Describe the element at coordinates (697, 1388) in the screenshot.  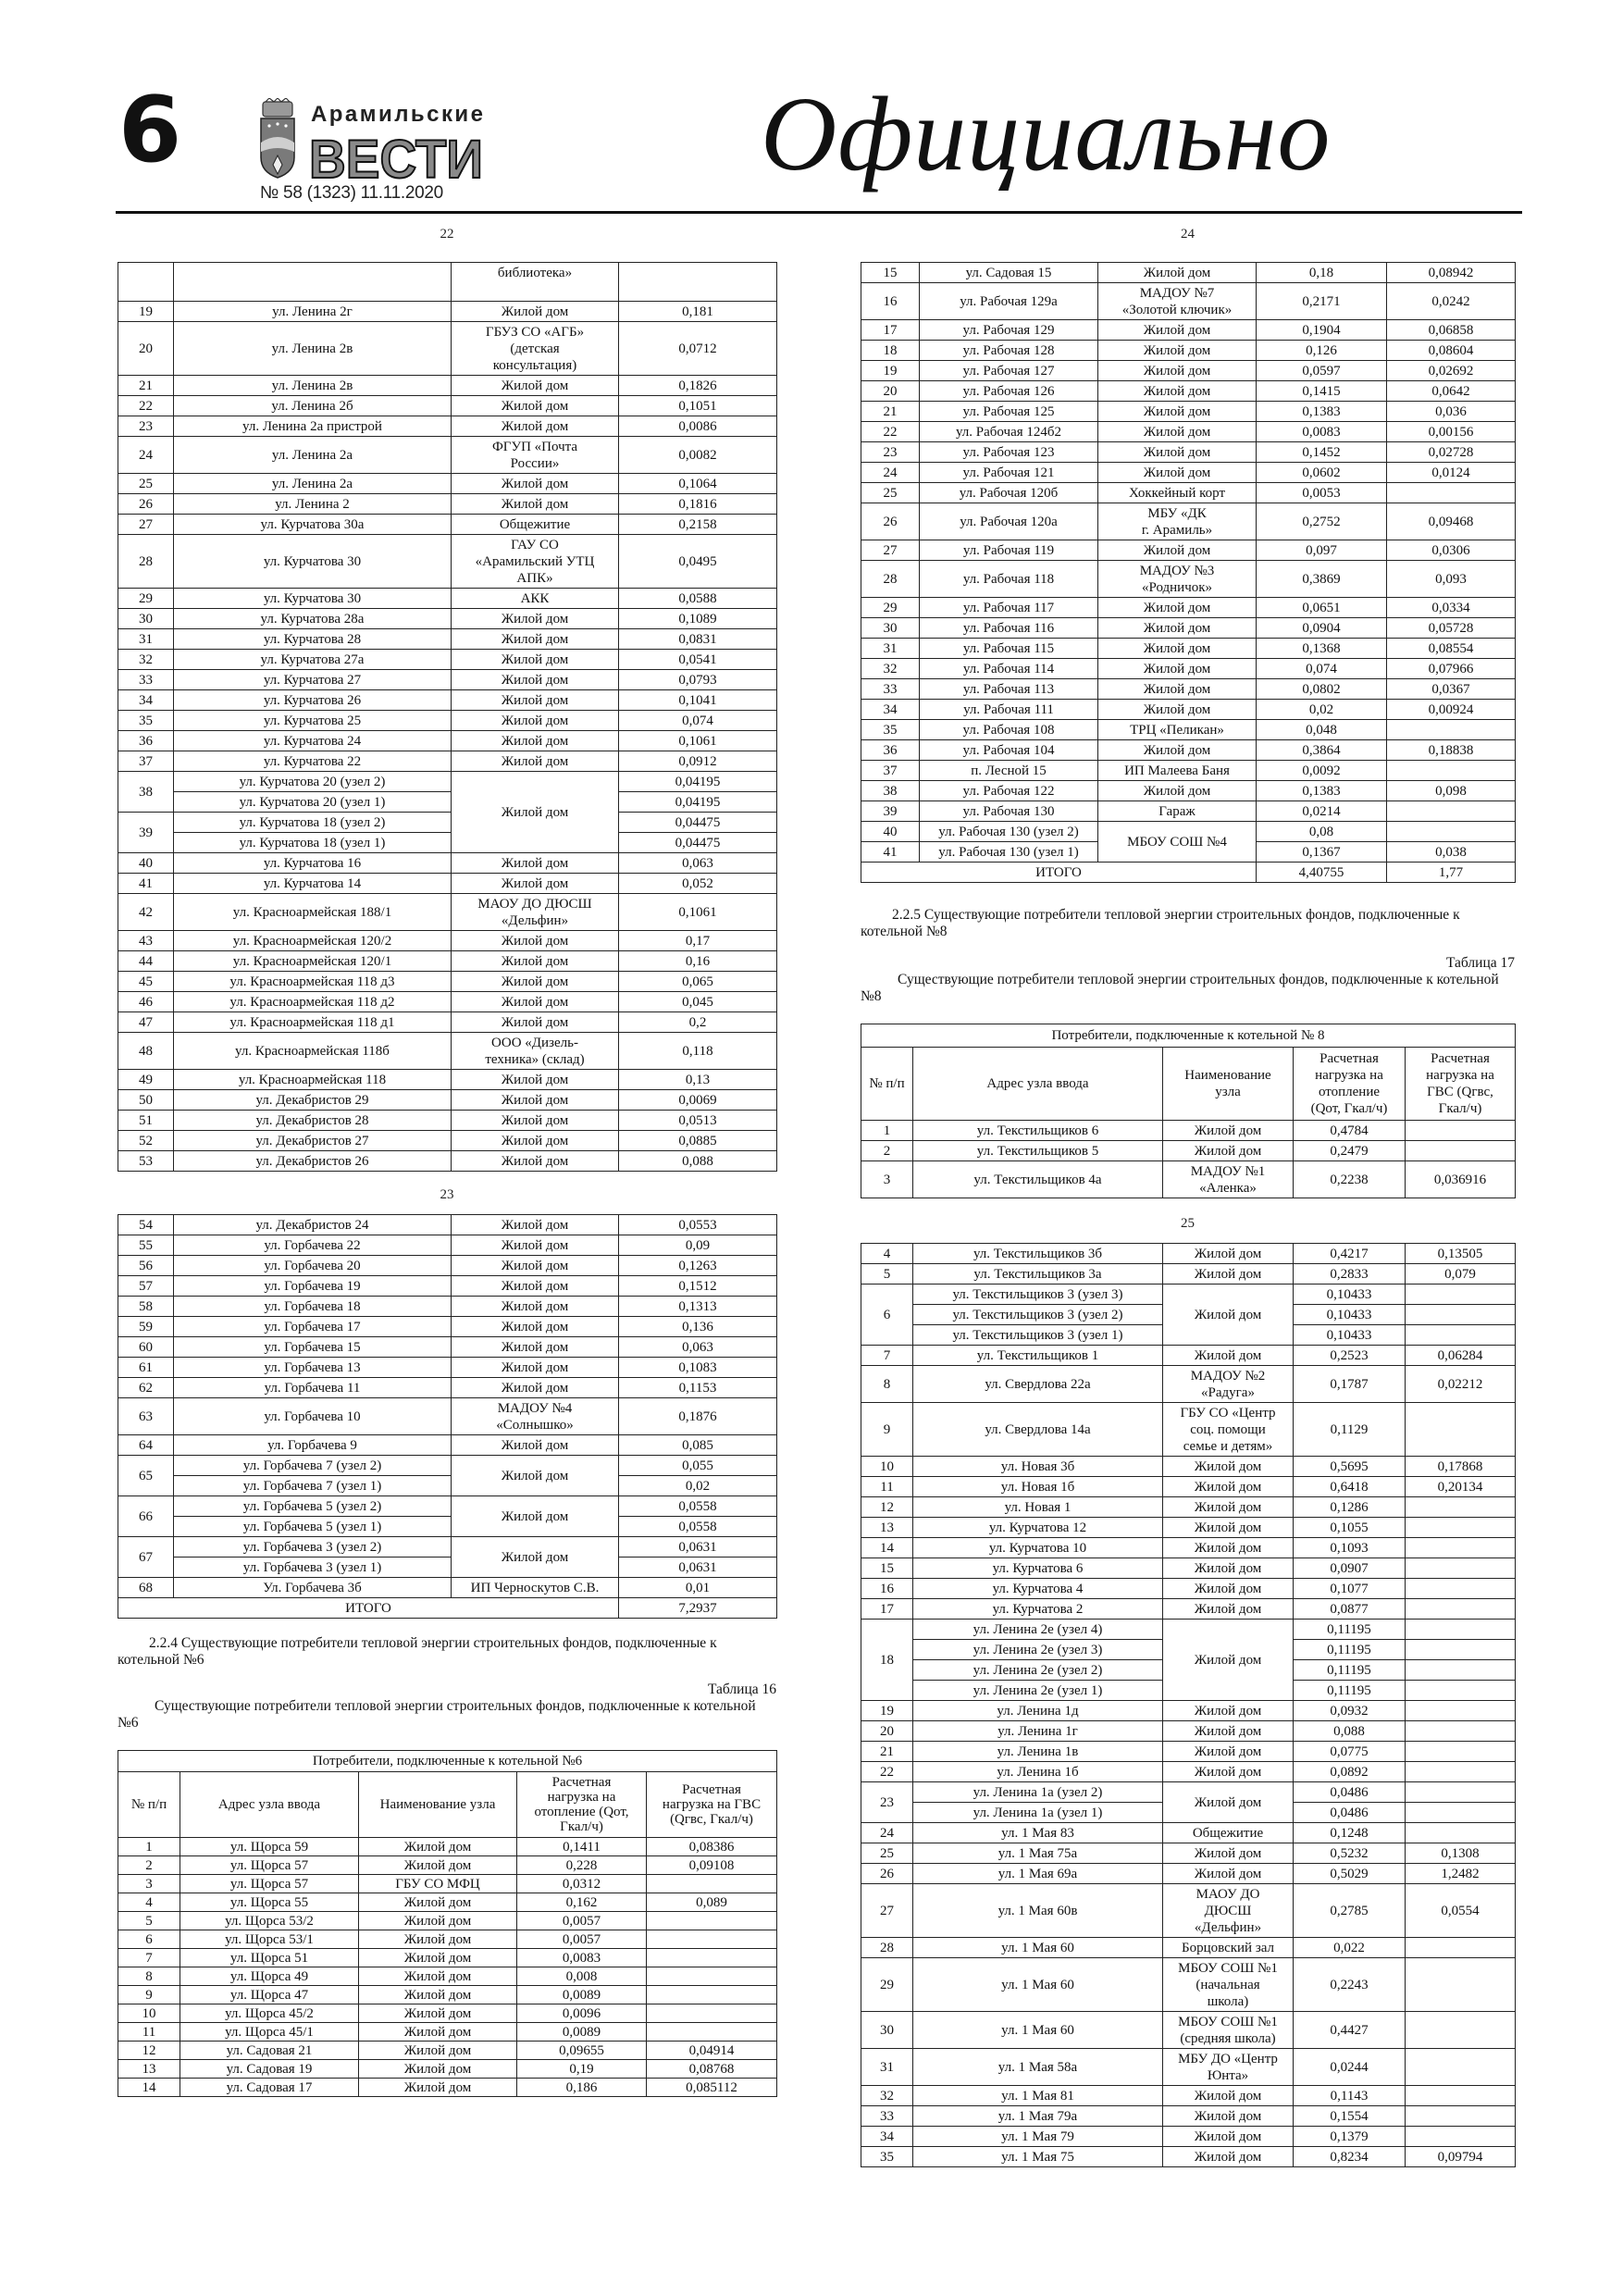
I see `heat-load: 0,1153` at that location.